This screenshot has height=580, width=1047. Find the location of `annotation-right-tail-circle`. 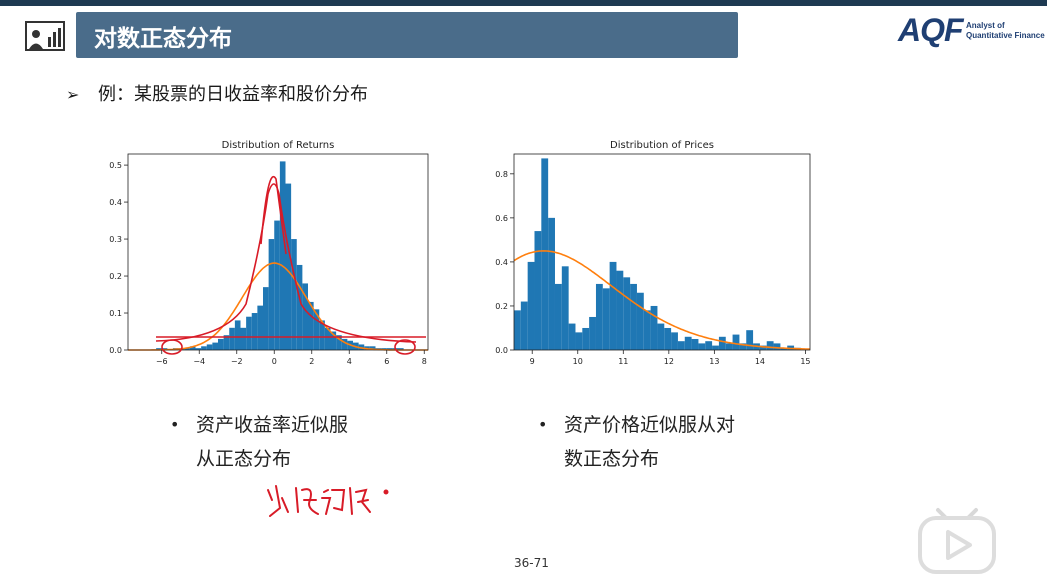

annotation-right-tail-circle is located at coordinates (405, 347).